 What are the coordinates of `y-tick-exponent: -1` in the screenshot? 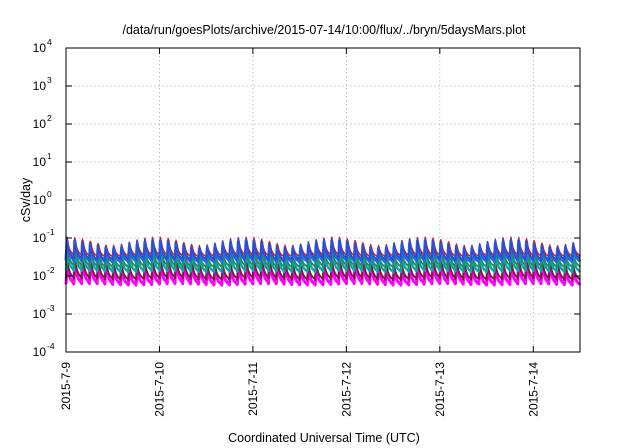 It's located at (51, 232).